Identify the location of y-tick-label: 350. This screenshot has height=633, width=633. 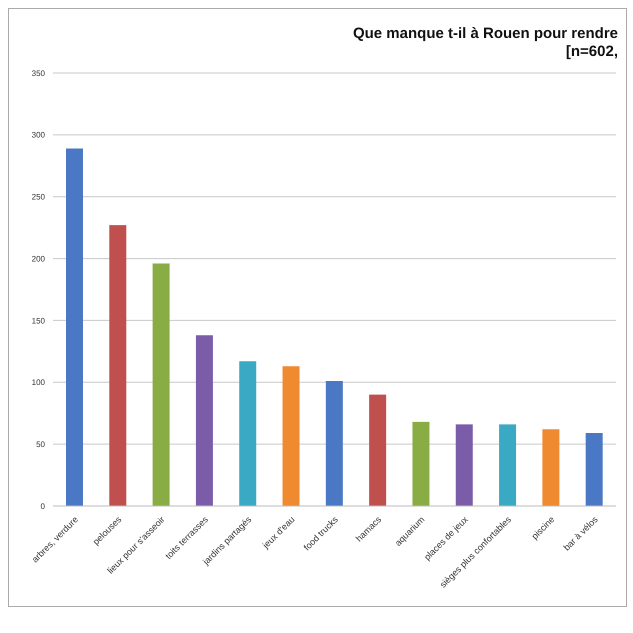
(39, 73).